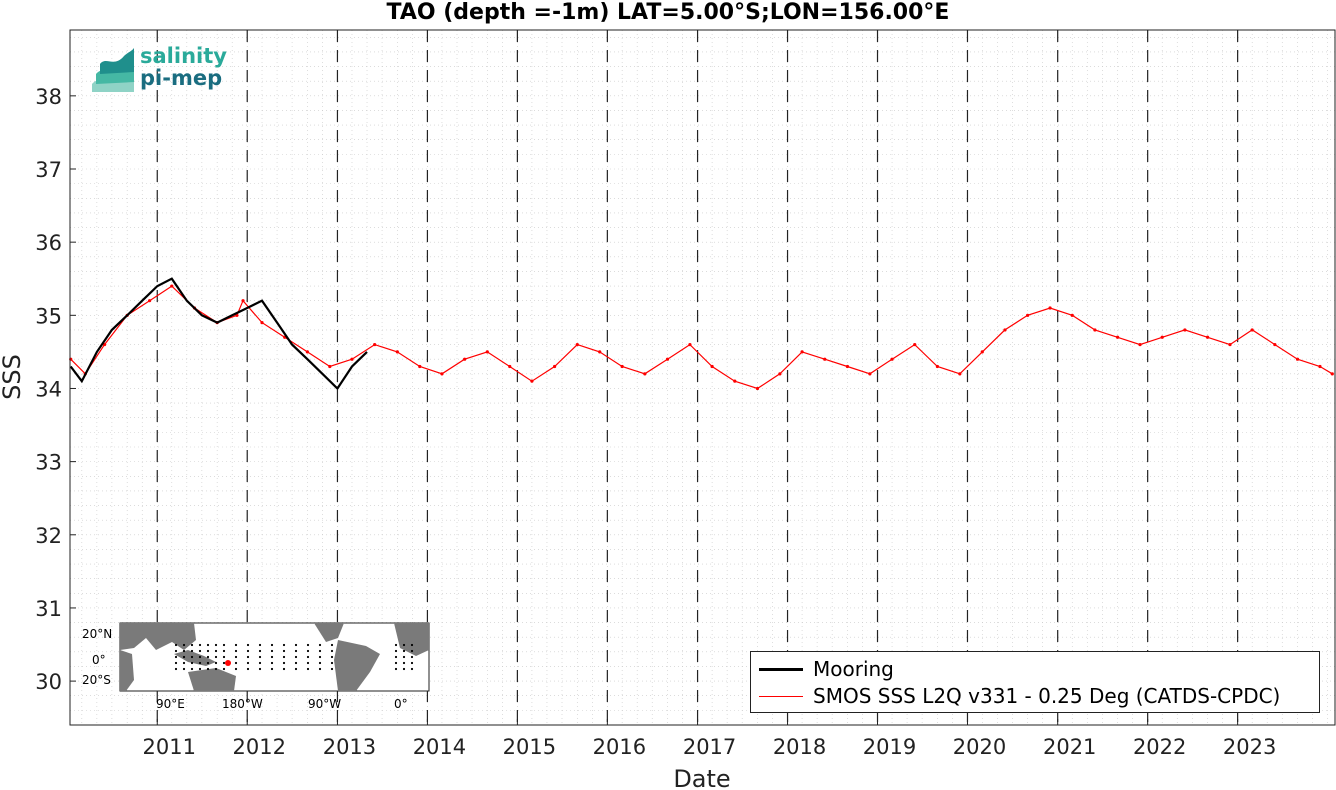 This screenshot has height=790, width=1336. Describe the element at coordinates (158, 69) in the screenshot. I see `salinity-pi-mep-logo: salinity pi-mep` at that location.